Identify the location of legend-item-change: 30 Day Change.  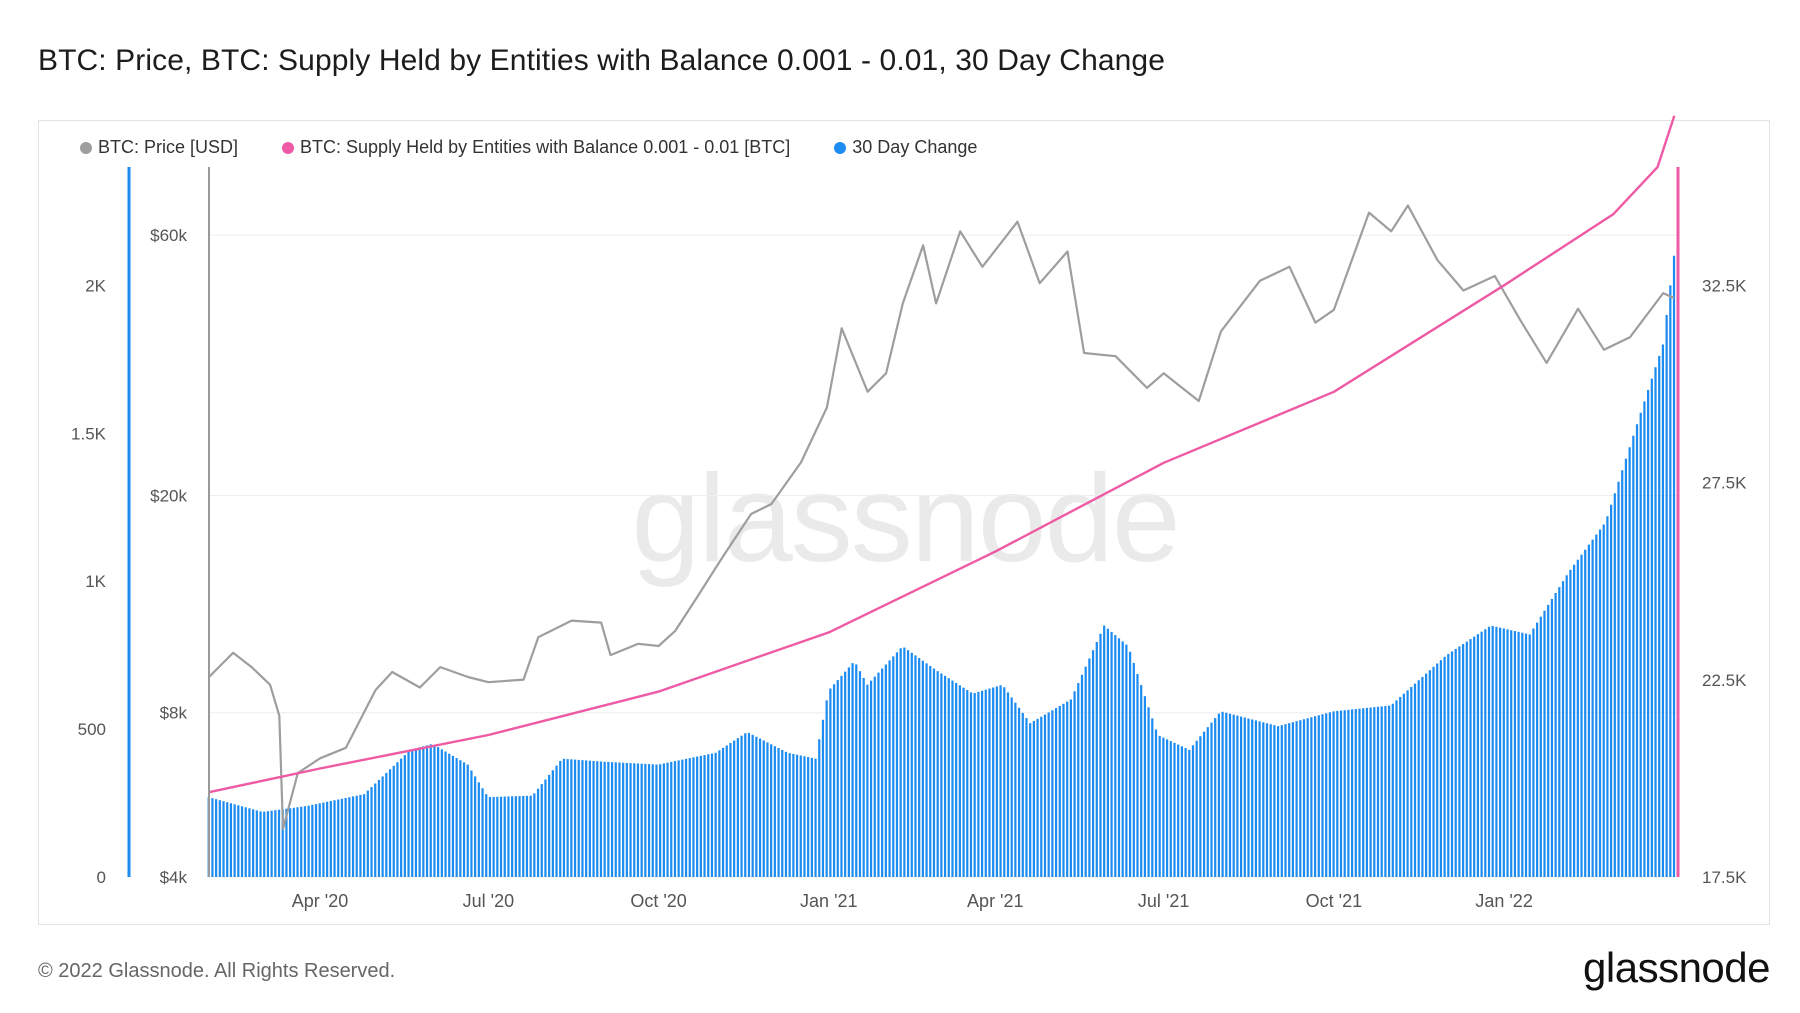
(905, 147).